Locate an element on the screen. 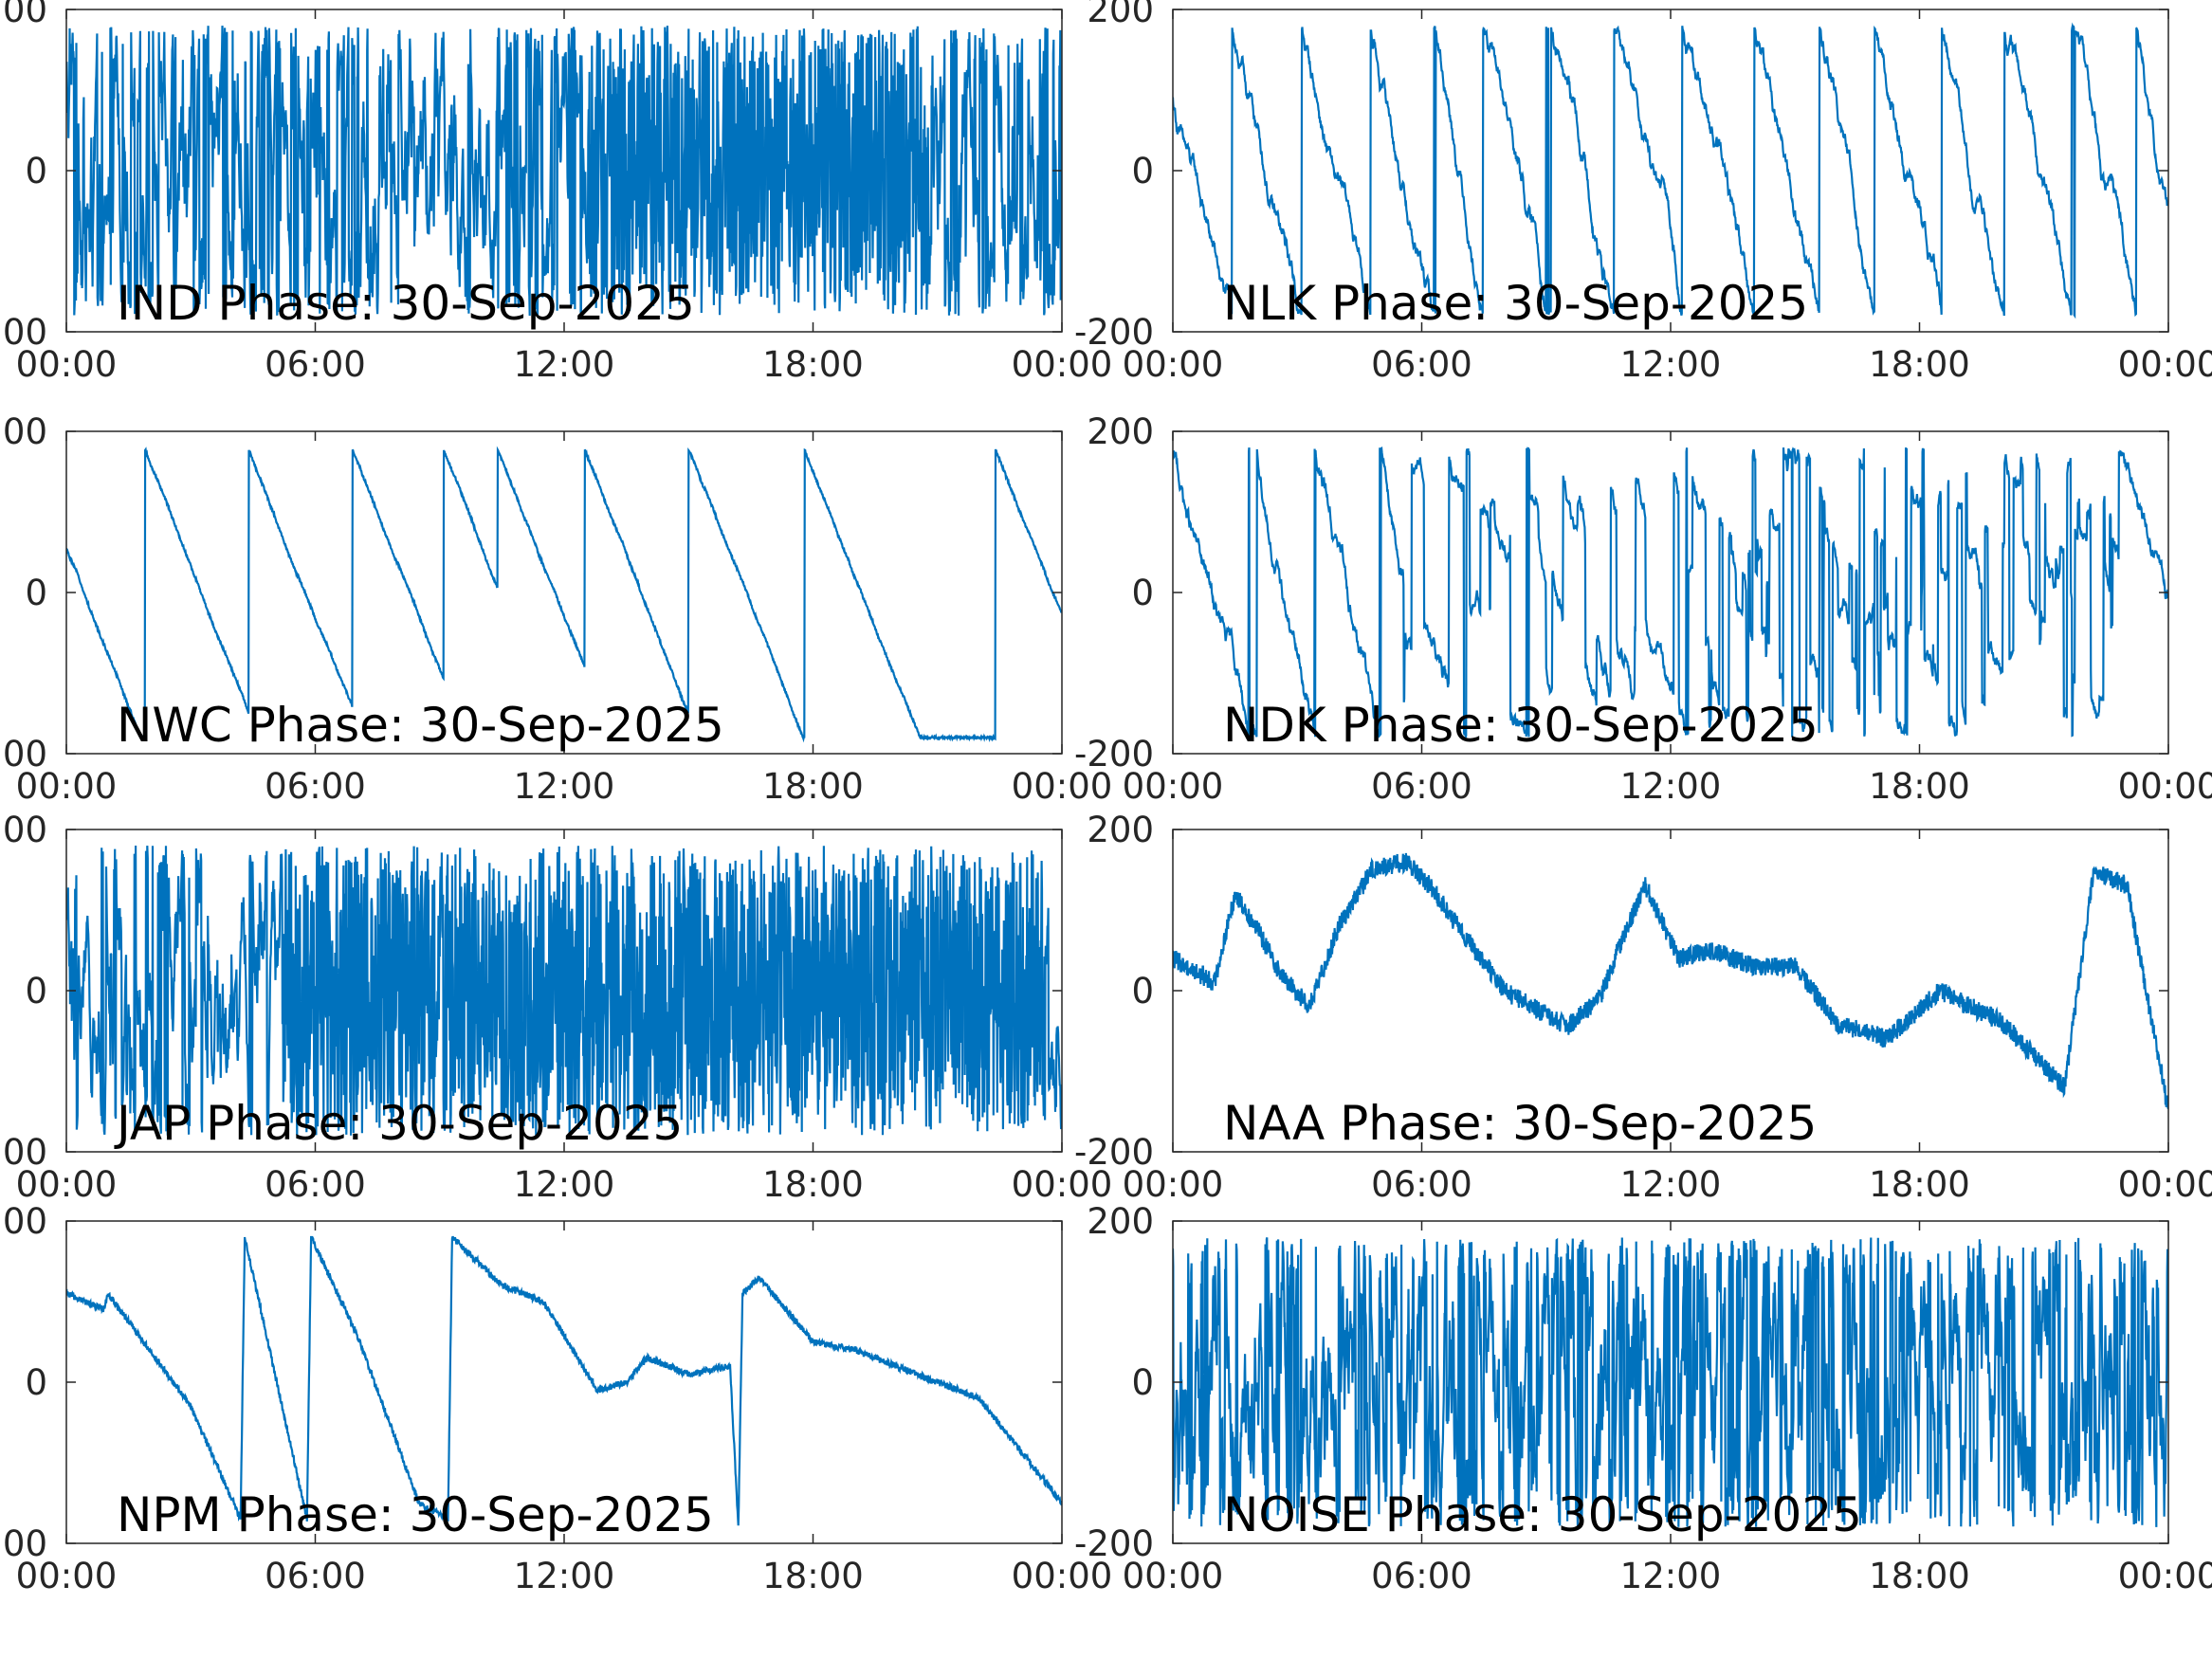  panel-title: NLK Phase: 30-Sep-2025 is located at coordinates (1515, 303).